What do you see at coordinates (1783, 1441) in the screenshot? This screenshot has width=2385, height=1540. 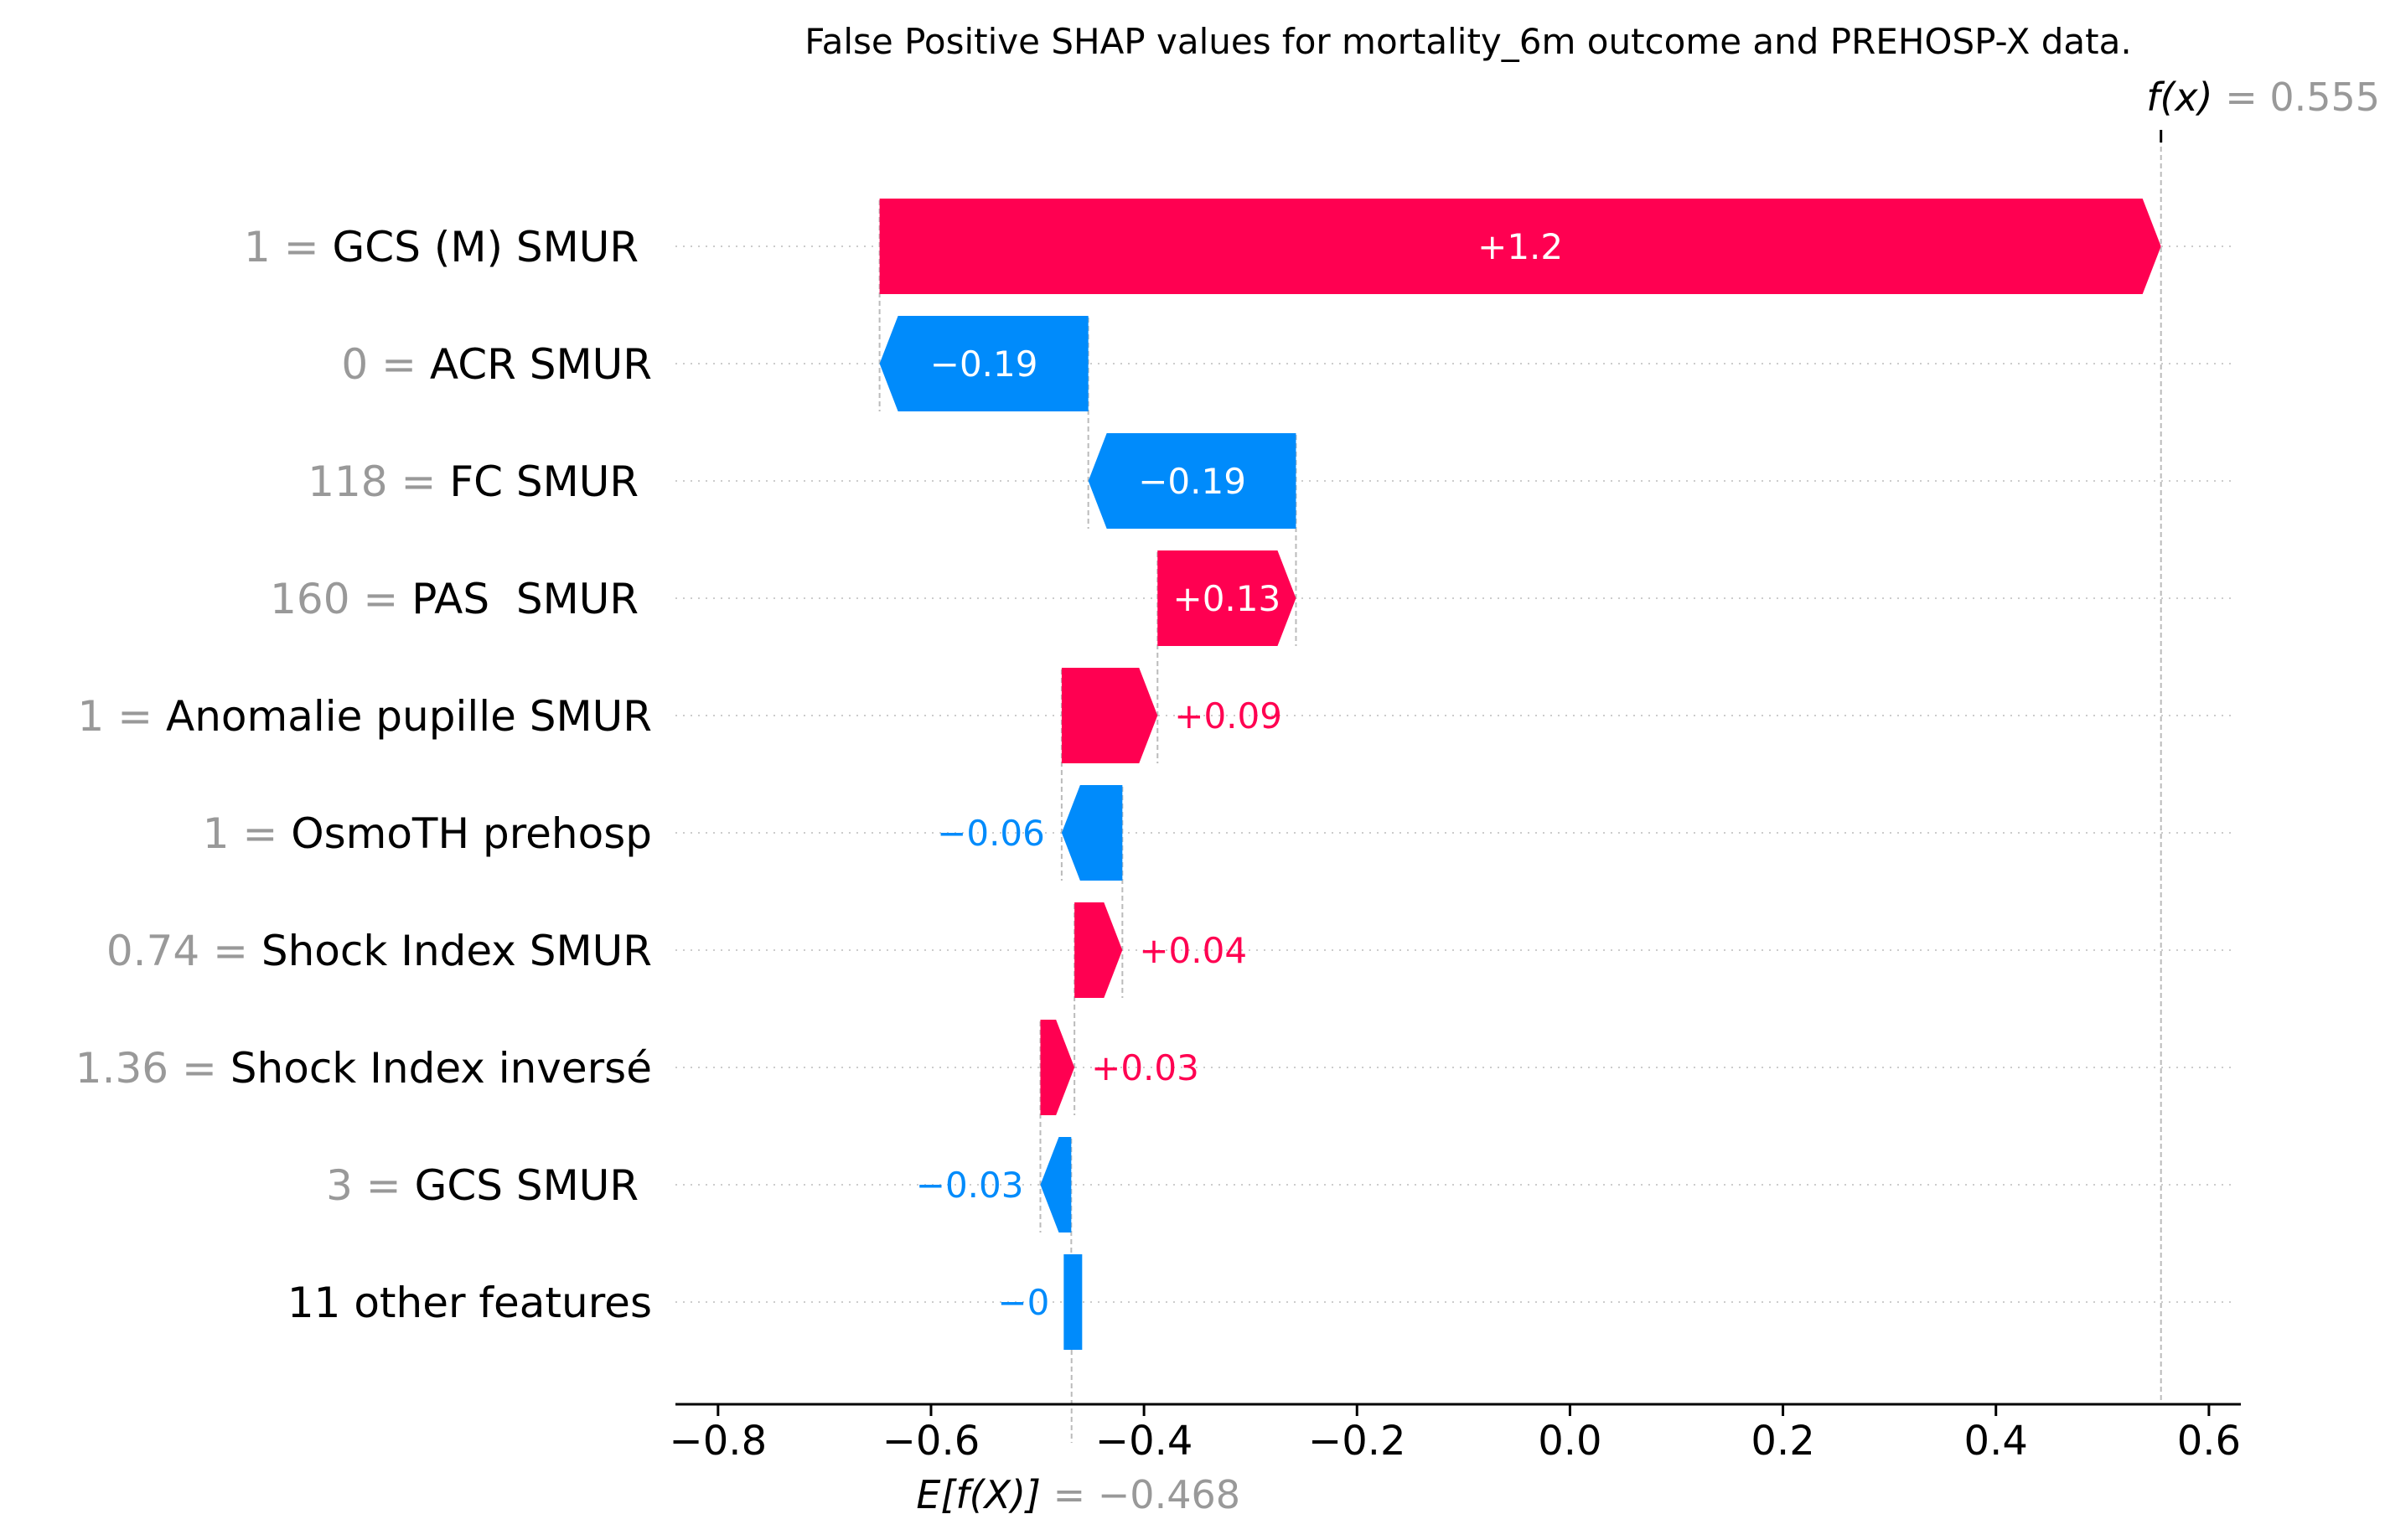 I see `x-tick-label: 0.2` at bounding box center [1783, 1441].